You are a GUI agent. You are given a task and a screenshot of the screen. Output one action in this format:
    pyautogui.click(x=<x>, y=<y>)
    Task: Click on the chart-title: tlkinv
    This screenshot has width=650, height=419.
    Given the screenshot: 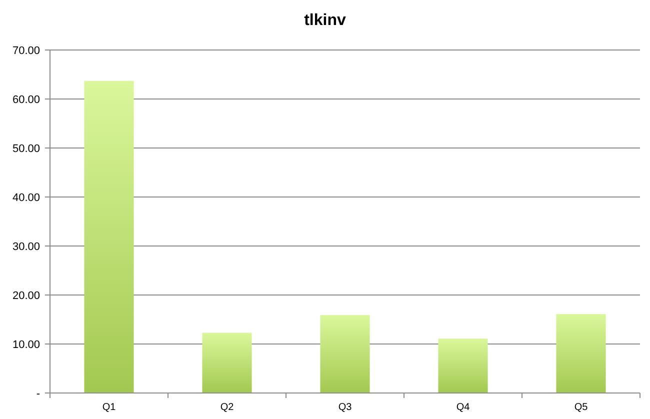 What is the action you would take?
    pyautogui.click(x=325, y=20)
    